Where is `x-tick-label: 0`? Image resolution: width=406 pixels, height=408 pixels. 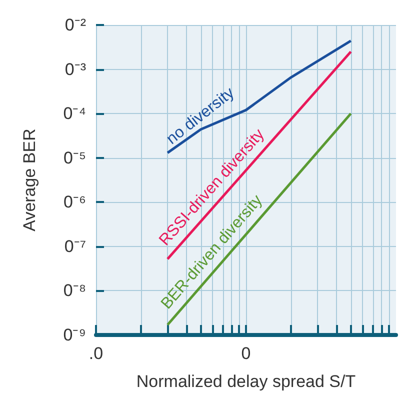
x-tick-label: 0 is located at coordinates (246, 353).